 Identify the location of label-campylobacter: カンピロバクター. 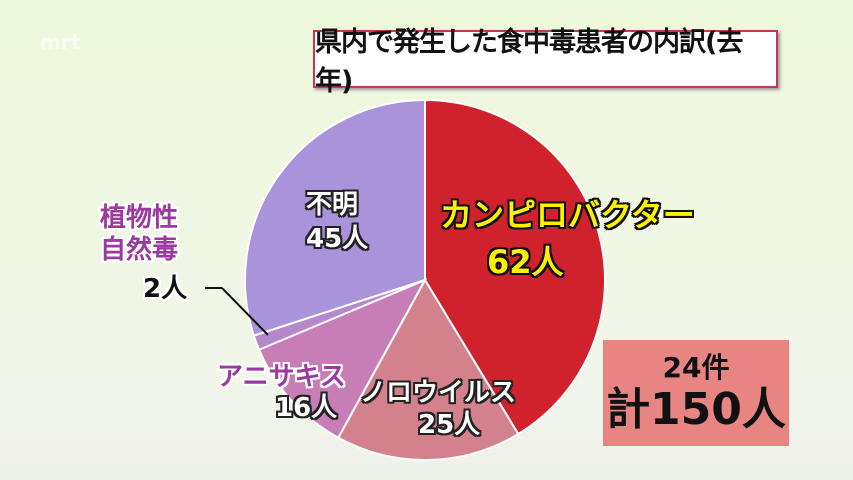
(567, 215).